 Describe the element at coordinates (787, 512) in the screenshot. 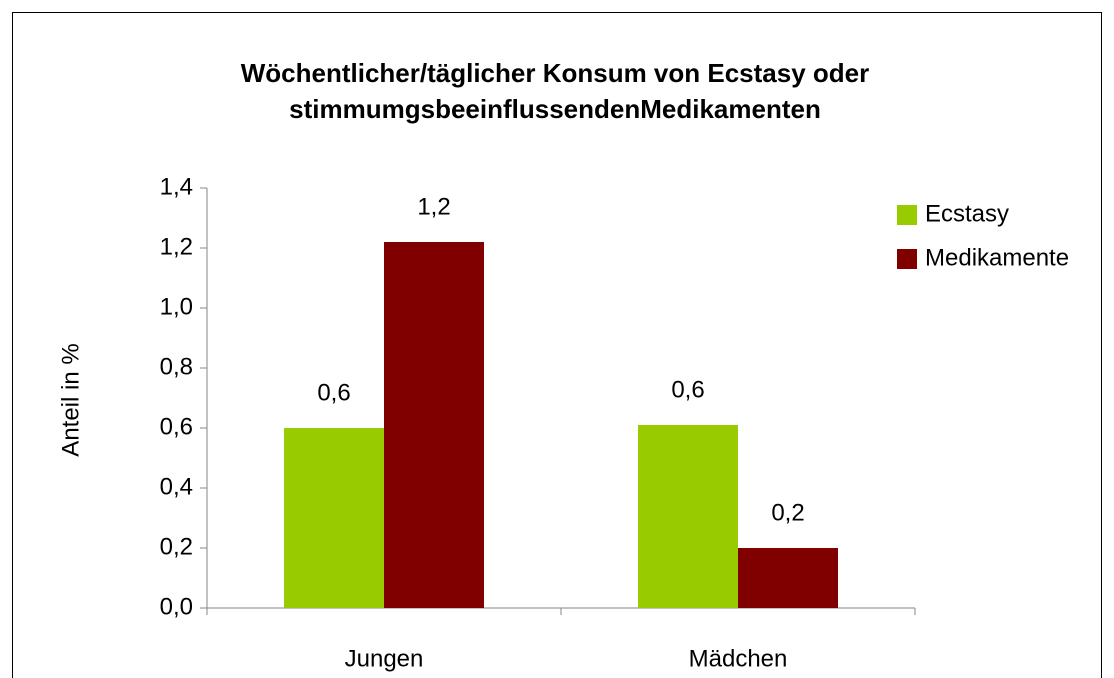

I see `data-label: 0,2` at that location.